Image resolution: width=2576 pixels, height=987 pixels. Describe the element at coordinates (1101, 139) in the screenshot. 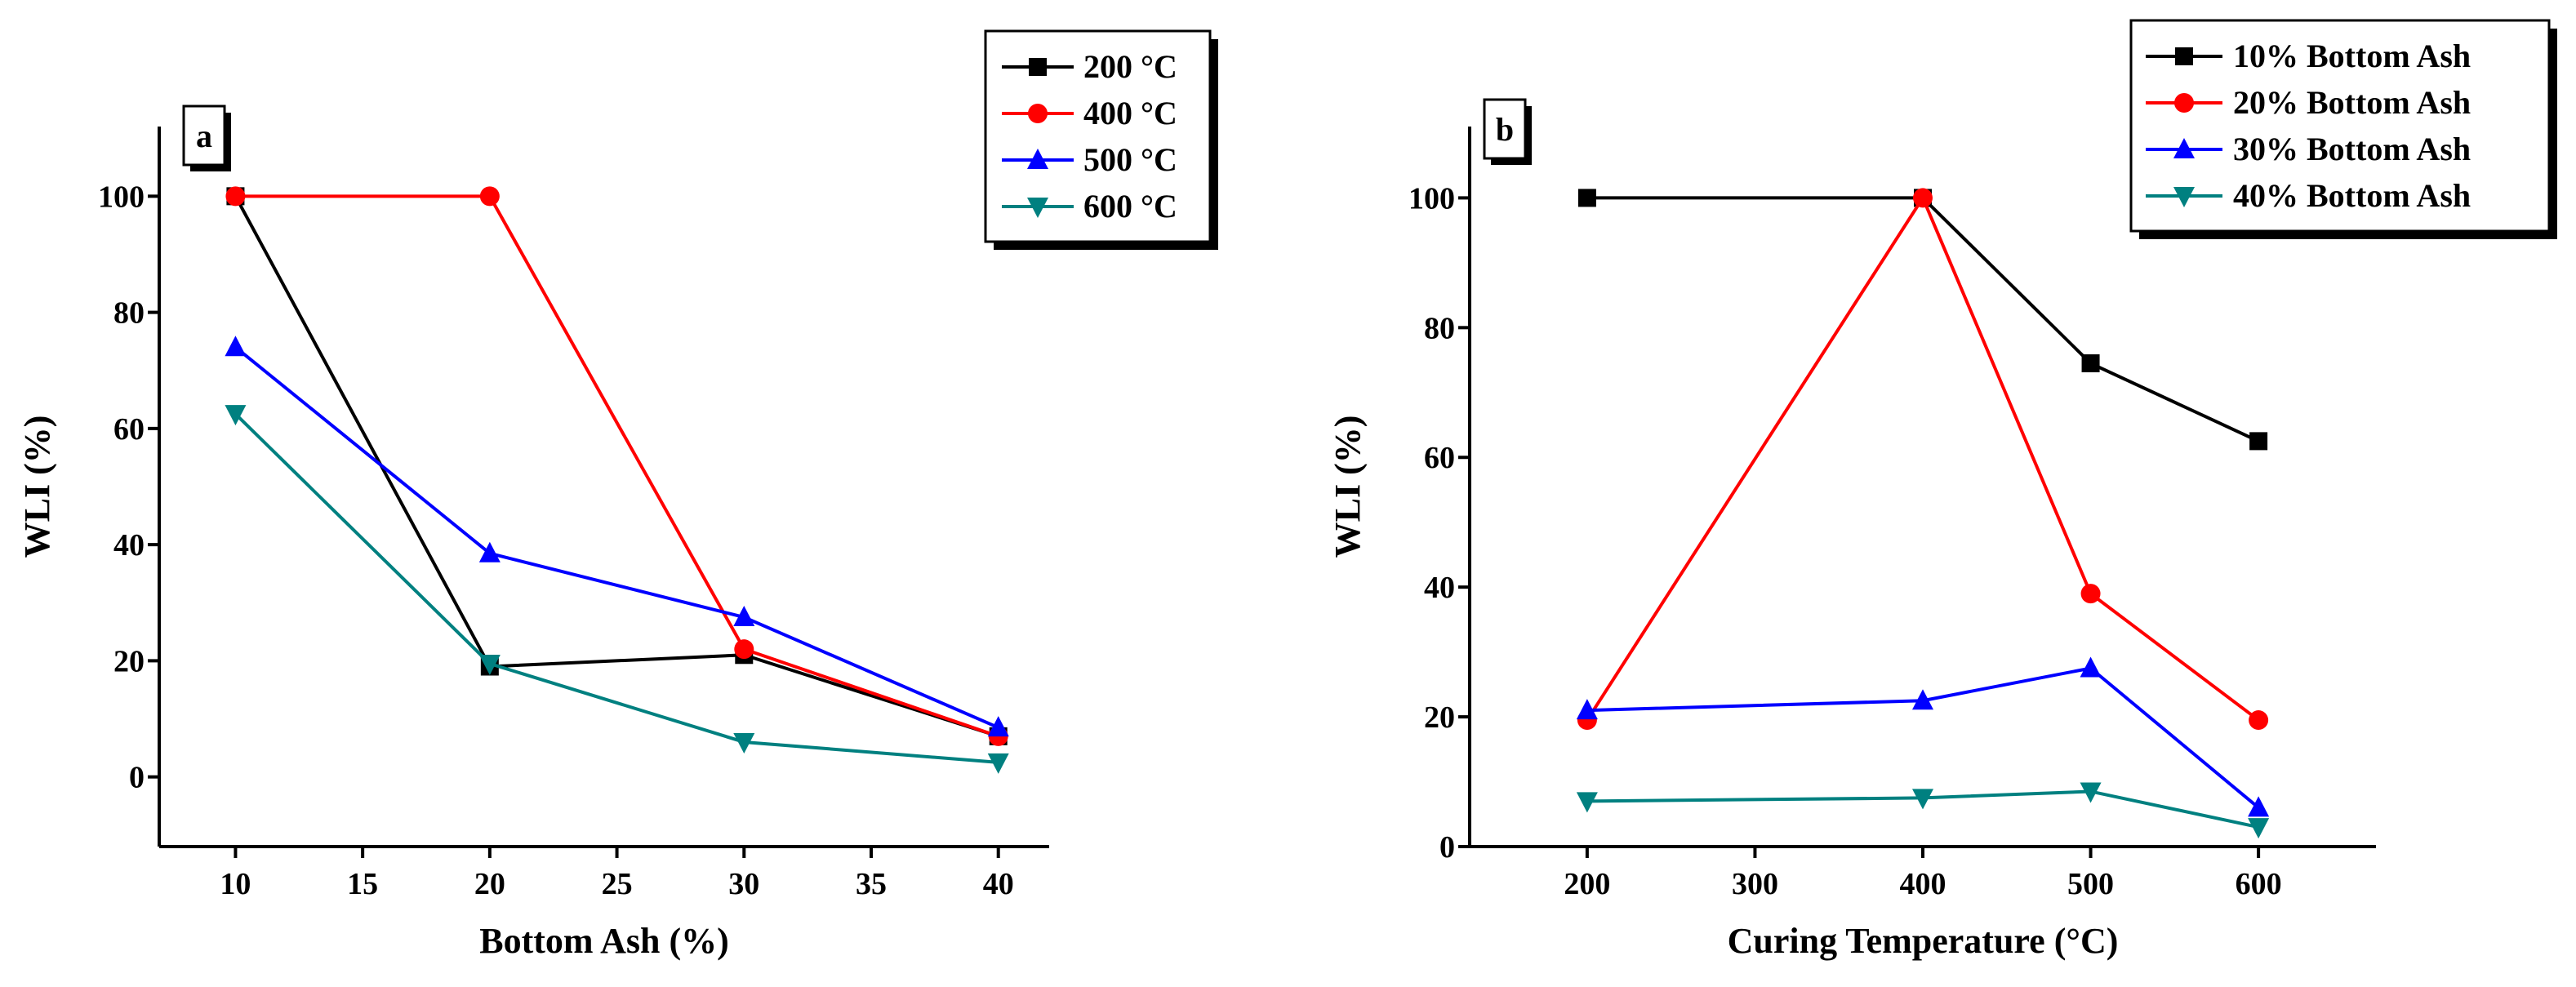

I see `legend: 200 °C 400 °C 500 °C 600 °C` at that location.